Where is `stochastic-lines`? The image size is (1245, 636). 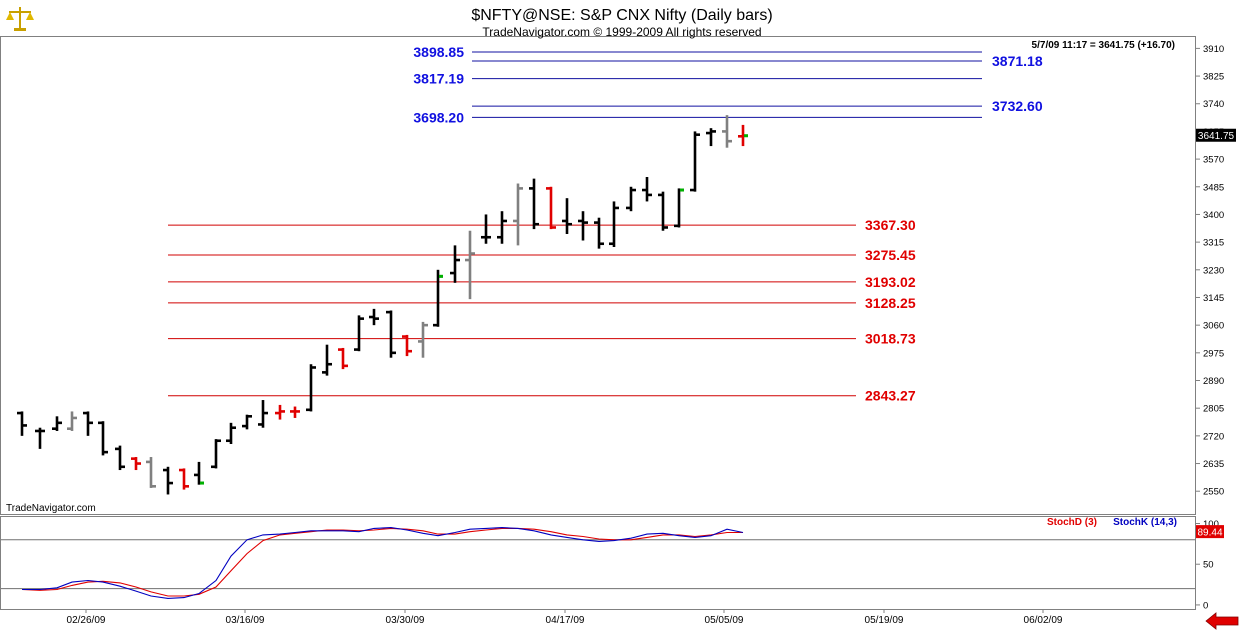
stochastic-lines is located at coordinates (382, 563).